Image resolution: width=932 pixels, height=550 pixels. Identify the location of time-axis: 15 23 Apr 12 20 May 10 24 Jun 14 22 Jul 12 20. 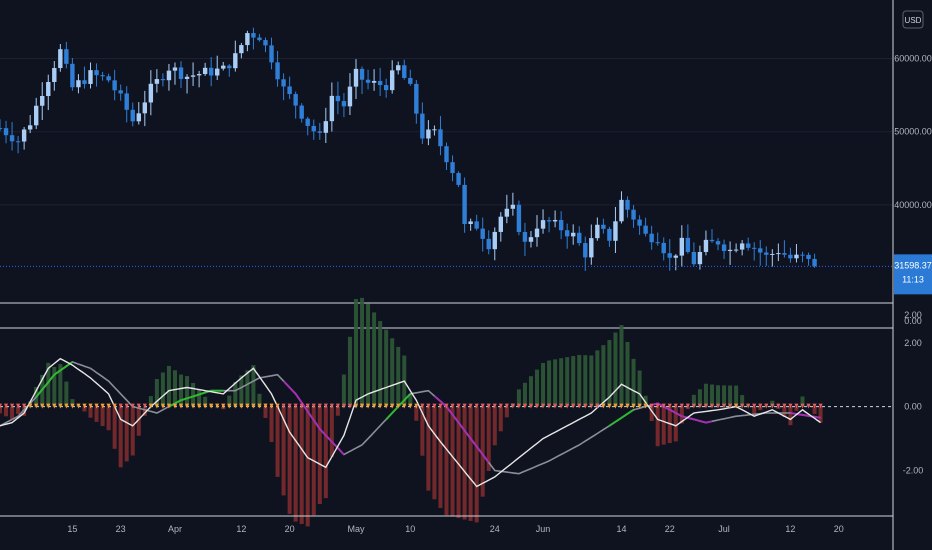
(446, 524).